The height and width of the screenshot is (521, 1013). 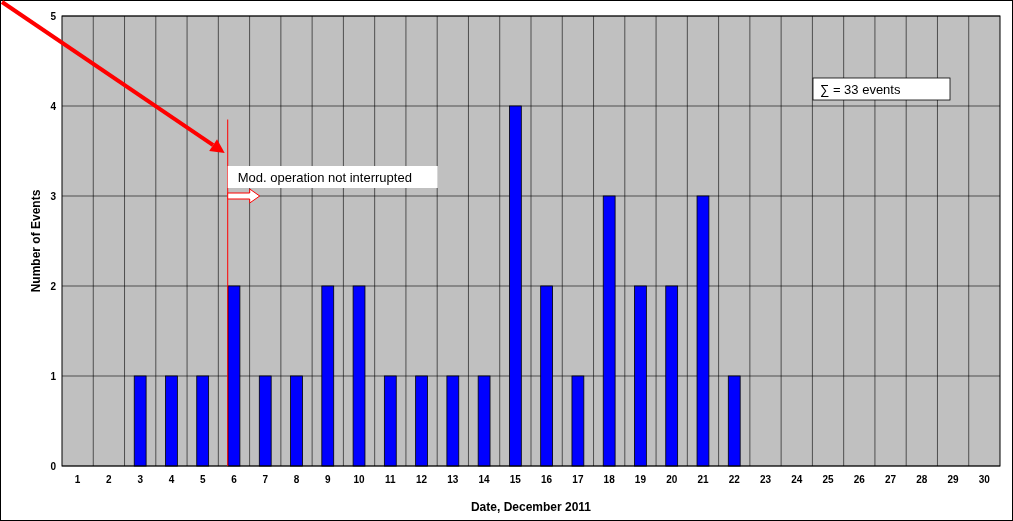 What do you see at coordinates (77, 479) in the screenshot?
I see `x-tick-label: 1` at bounding box center [77, 479].